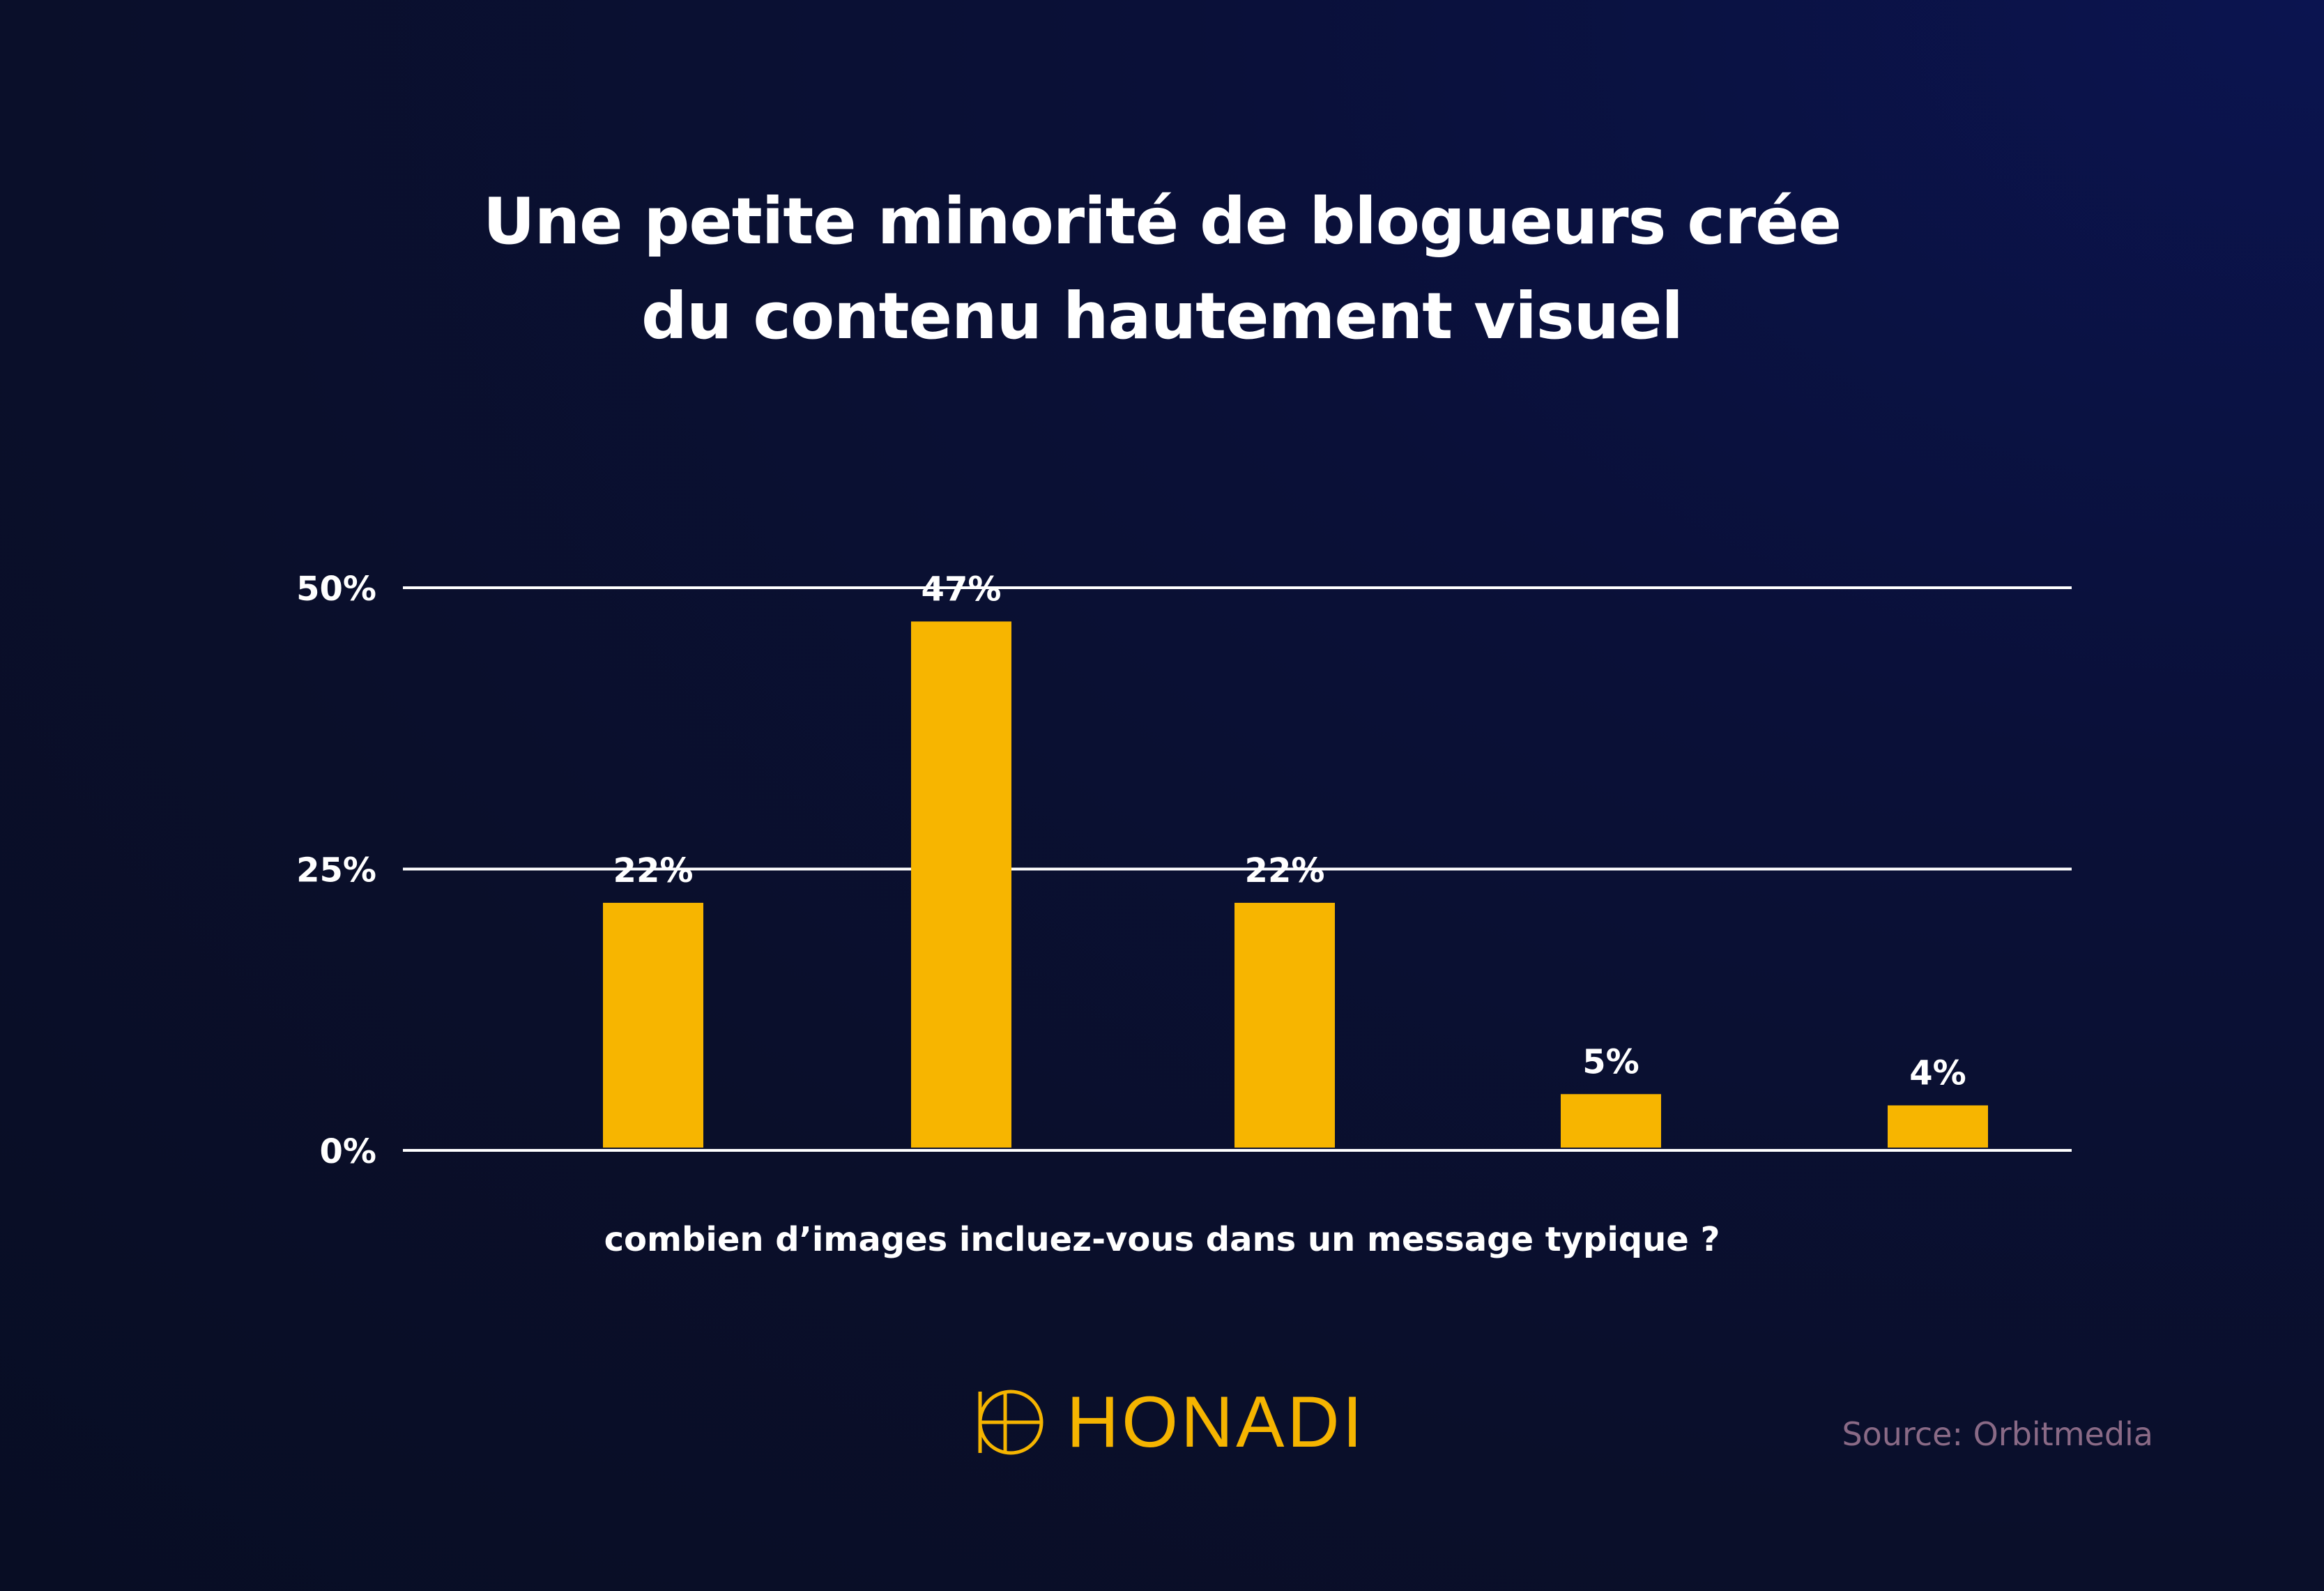  I want to click on brand-logo-text: HONADI, so click(1216, 1422).